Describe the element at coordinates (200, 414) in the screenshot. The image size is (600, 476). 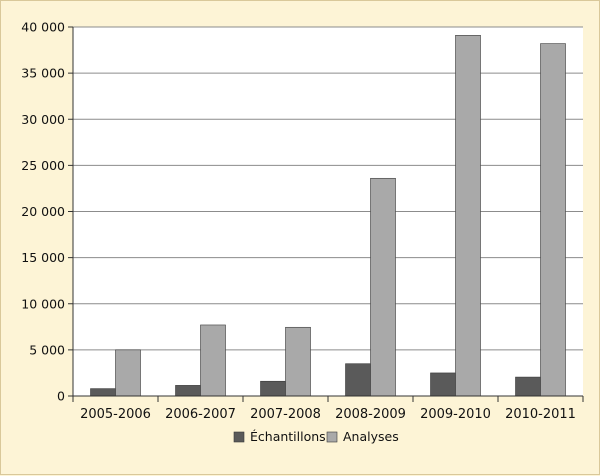
I see `x-tick-label: 2006-2007` at that location.